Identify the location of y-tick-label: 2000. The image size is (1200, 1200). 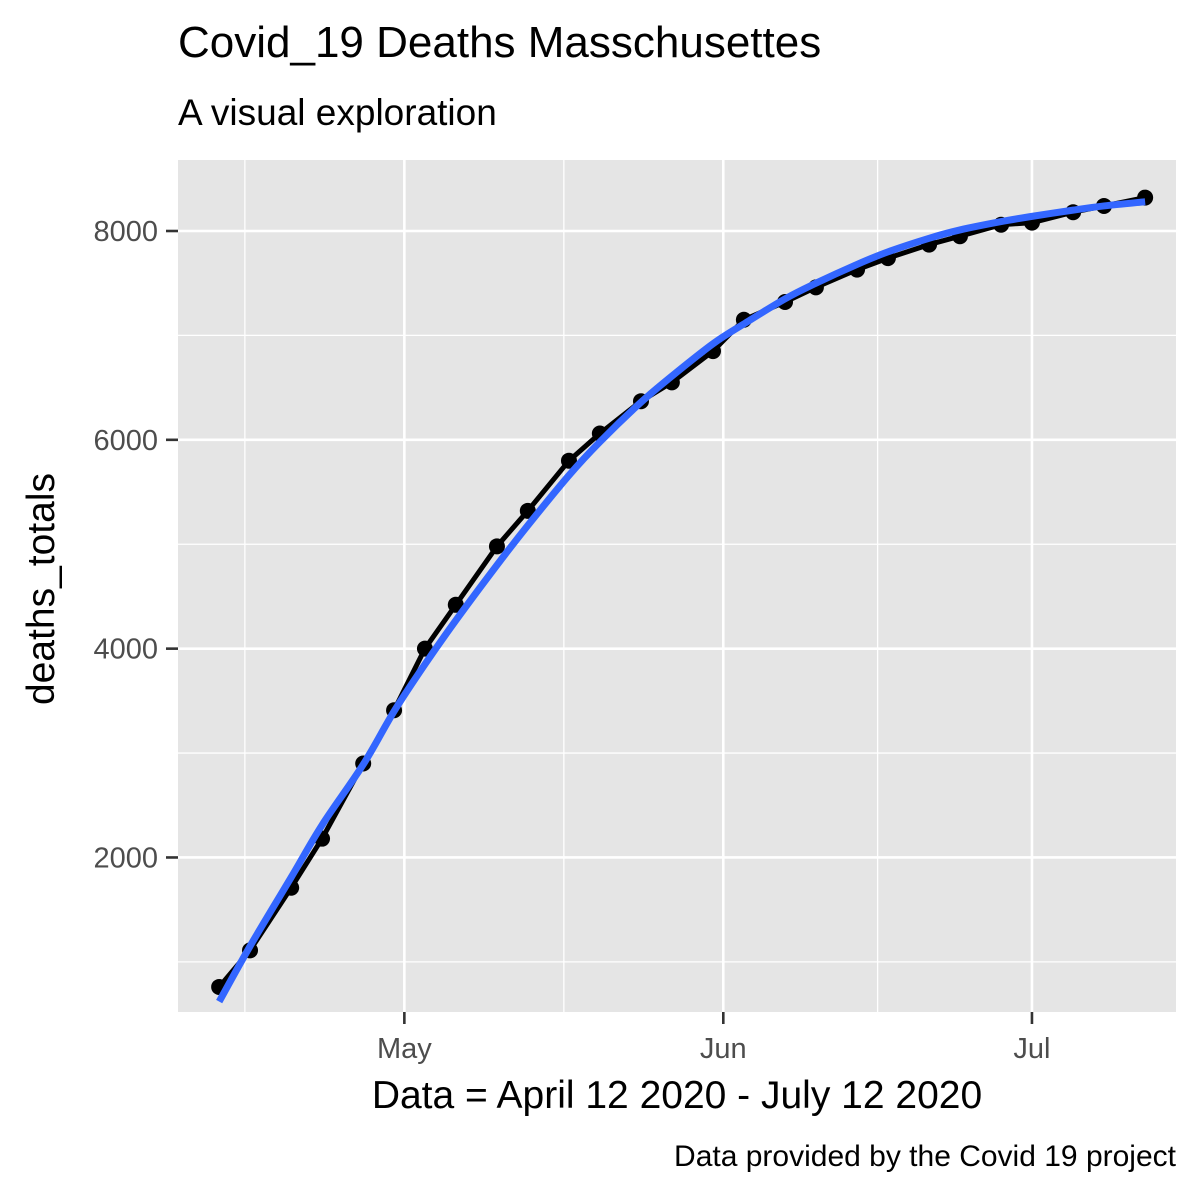
(125, 858).